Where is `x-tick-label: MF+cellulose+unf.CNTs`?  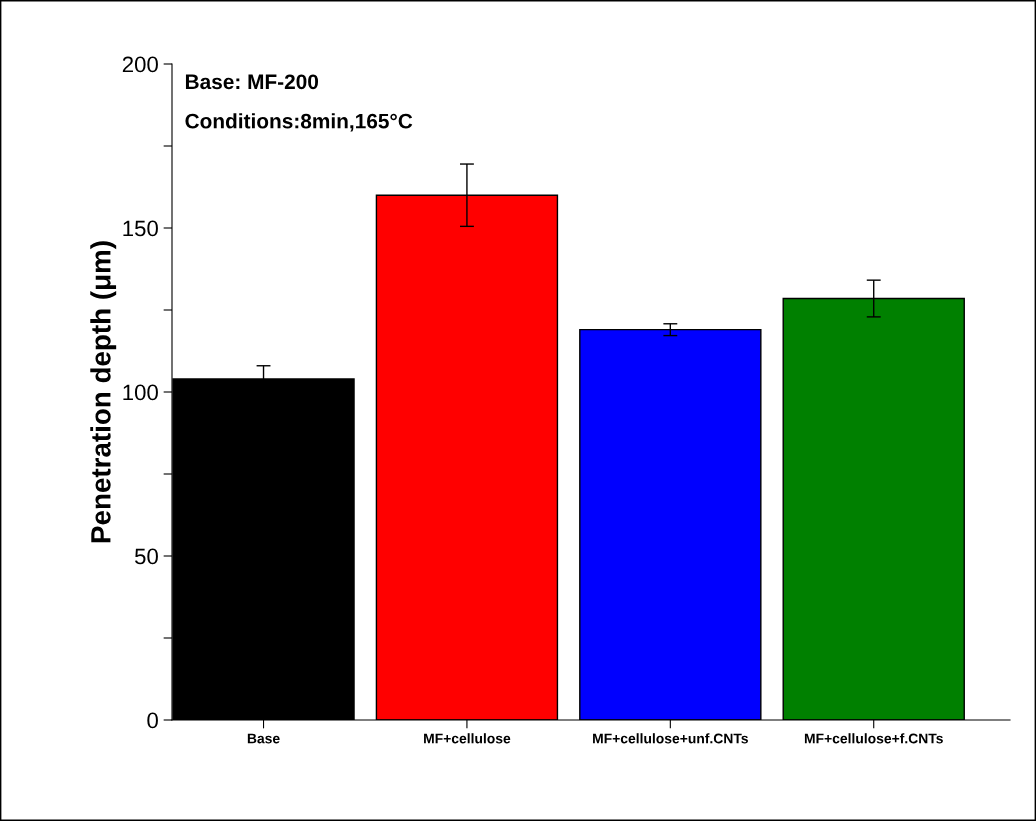 x-tick-label: MF+cellulose+unf.CNTs is located at coordinates (670, 738).